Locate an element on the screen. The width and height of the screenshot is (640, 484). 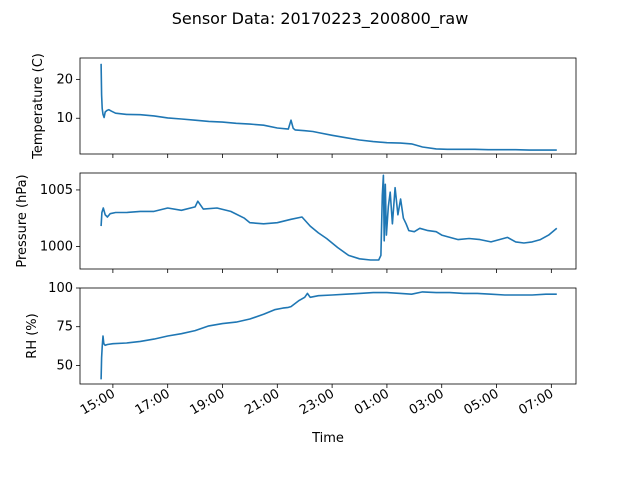
x-tick-label-6: 03:00 is located at coordinates (427, 402).